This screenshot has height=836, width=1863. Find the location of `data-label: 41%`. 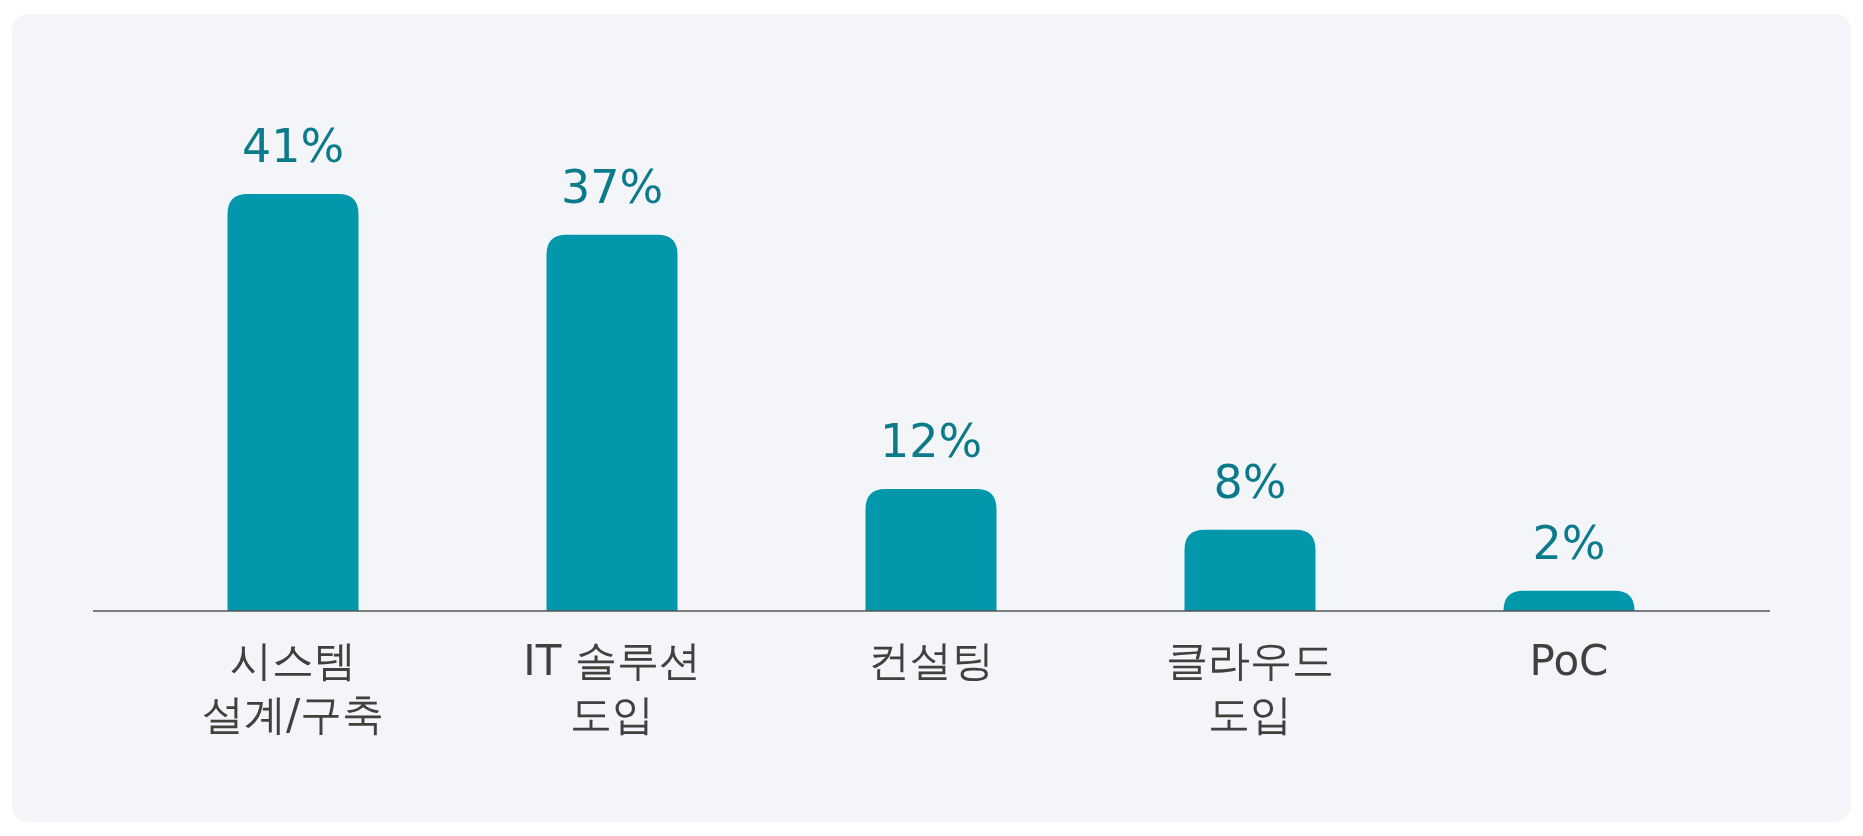

data-label: 41% is located at coordinates (293, 146).